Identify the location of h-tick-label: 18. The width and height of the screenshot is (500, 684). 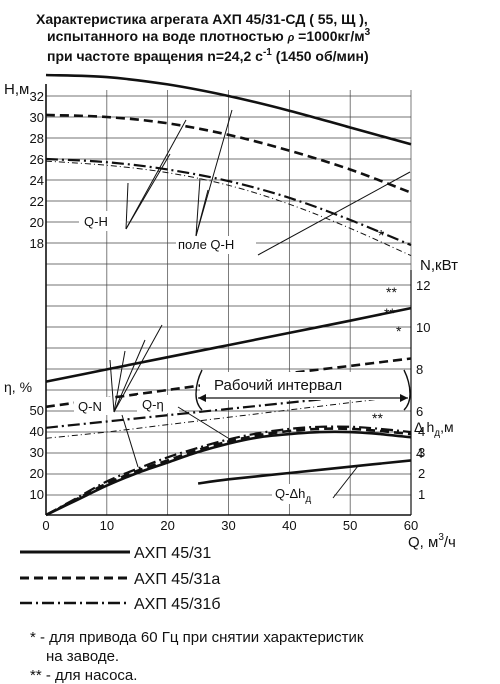
(37, 243).